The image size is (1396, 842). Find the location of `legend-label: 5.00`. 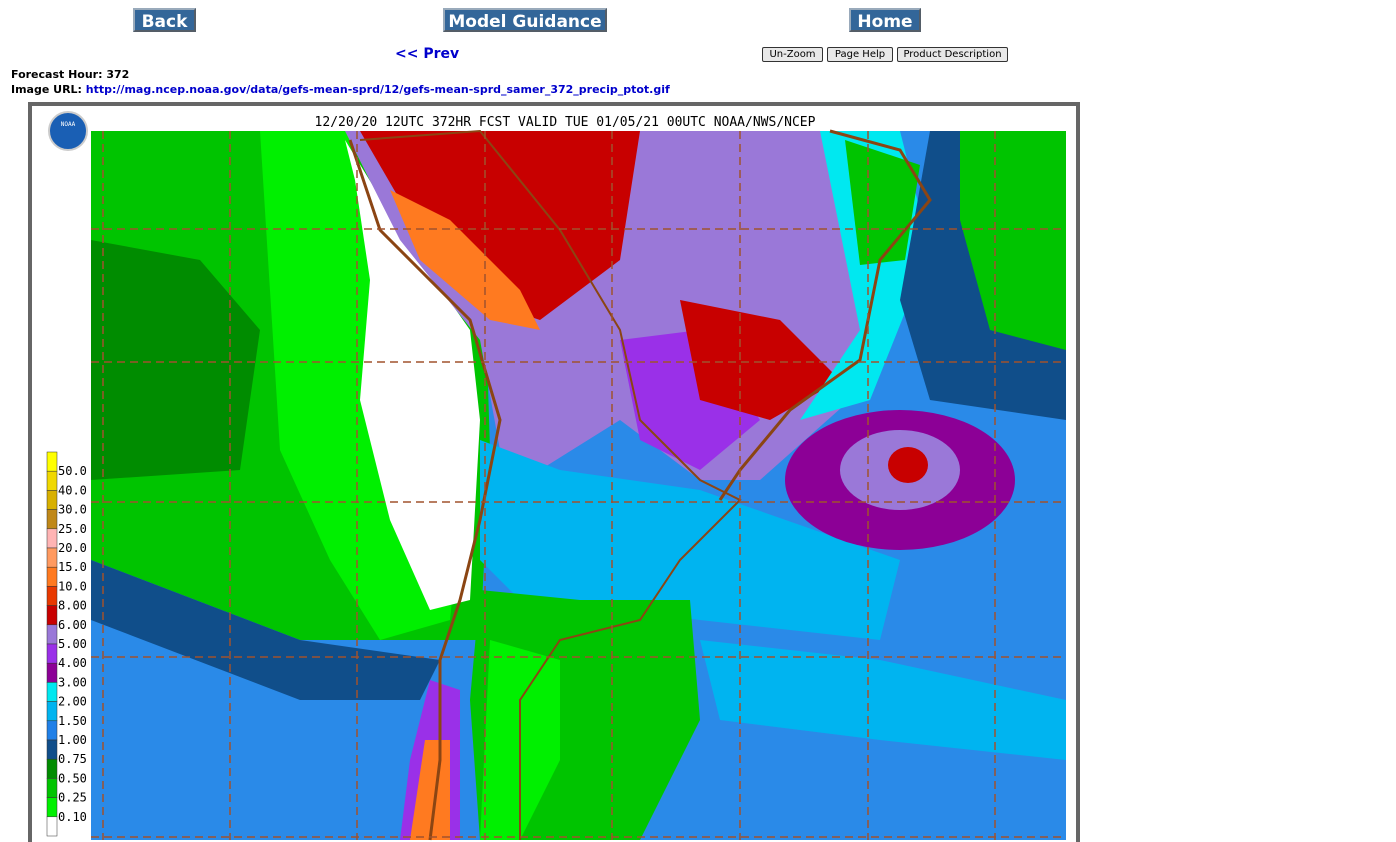

legend-label: 5.00 is located at coordinates (72, 644).